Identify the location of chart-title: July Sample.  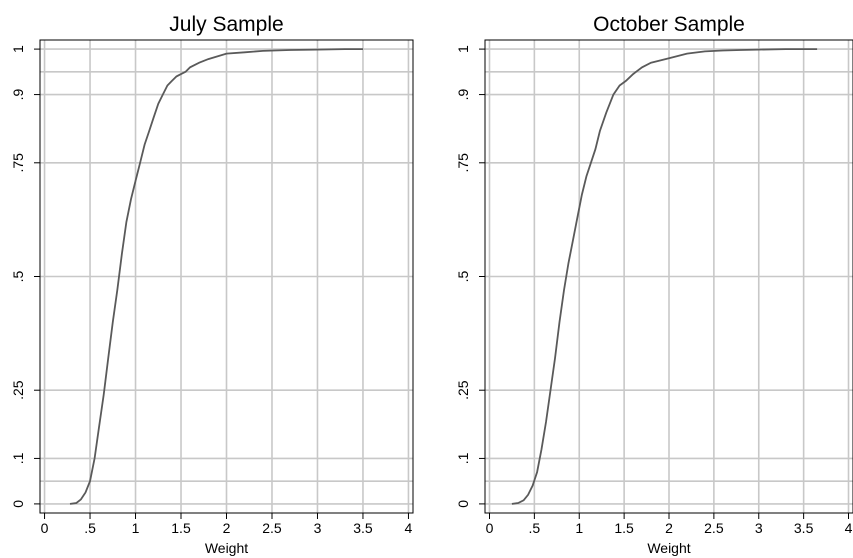
(226, 24).